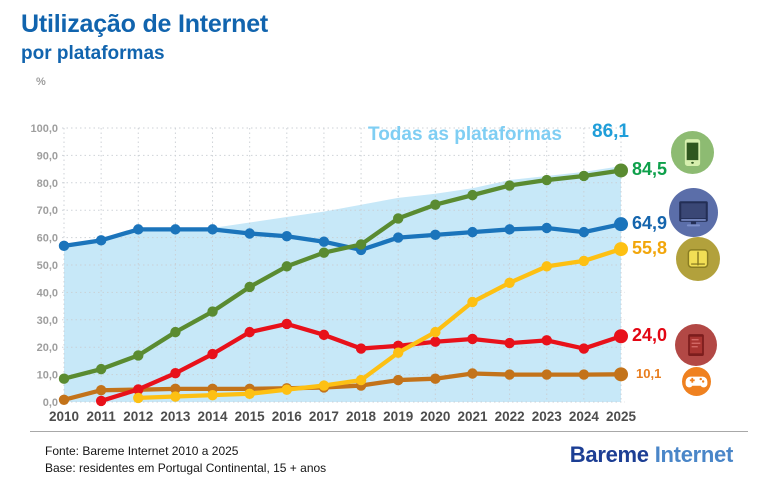  What do you see at coordinates (47, 184) in the screenshot?
I see `svg-text: 80,0` at bounding box center [47, 184].